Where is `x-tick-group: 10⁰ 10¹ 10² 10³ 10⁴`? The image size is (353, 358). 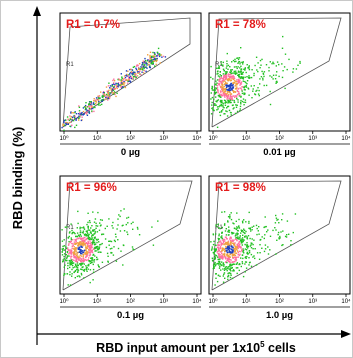 x-tick-group: 10⁰ 10¹ 10² 10³ 10⁴ is located at coordinates (279, 136).